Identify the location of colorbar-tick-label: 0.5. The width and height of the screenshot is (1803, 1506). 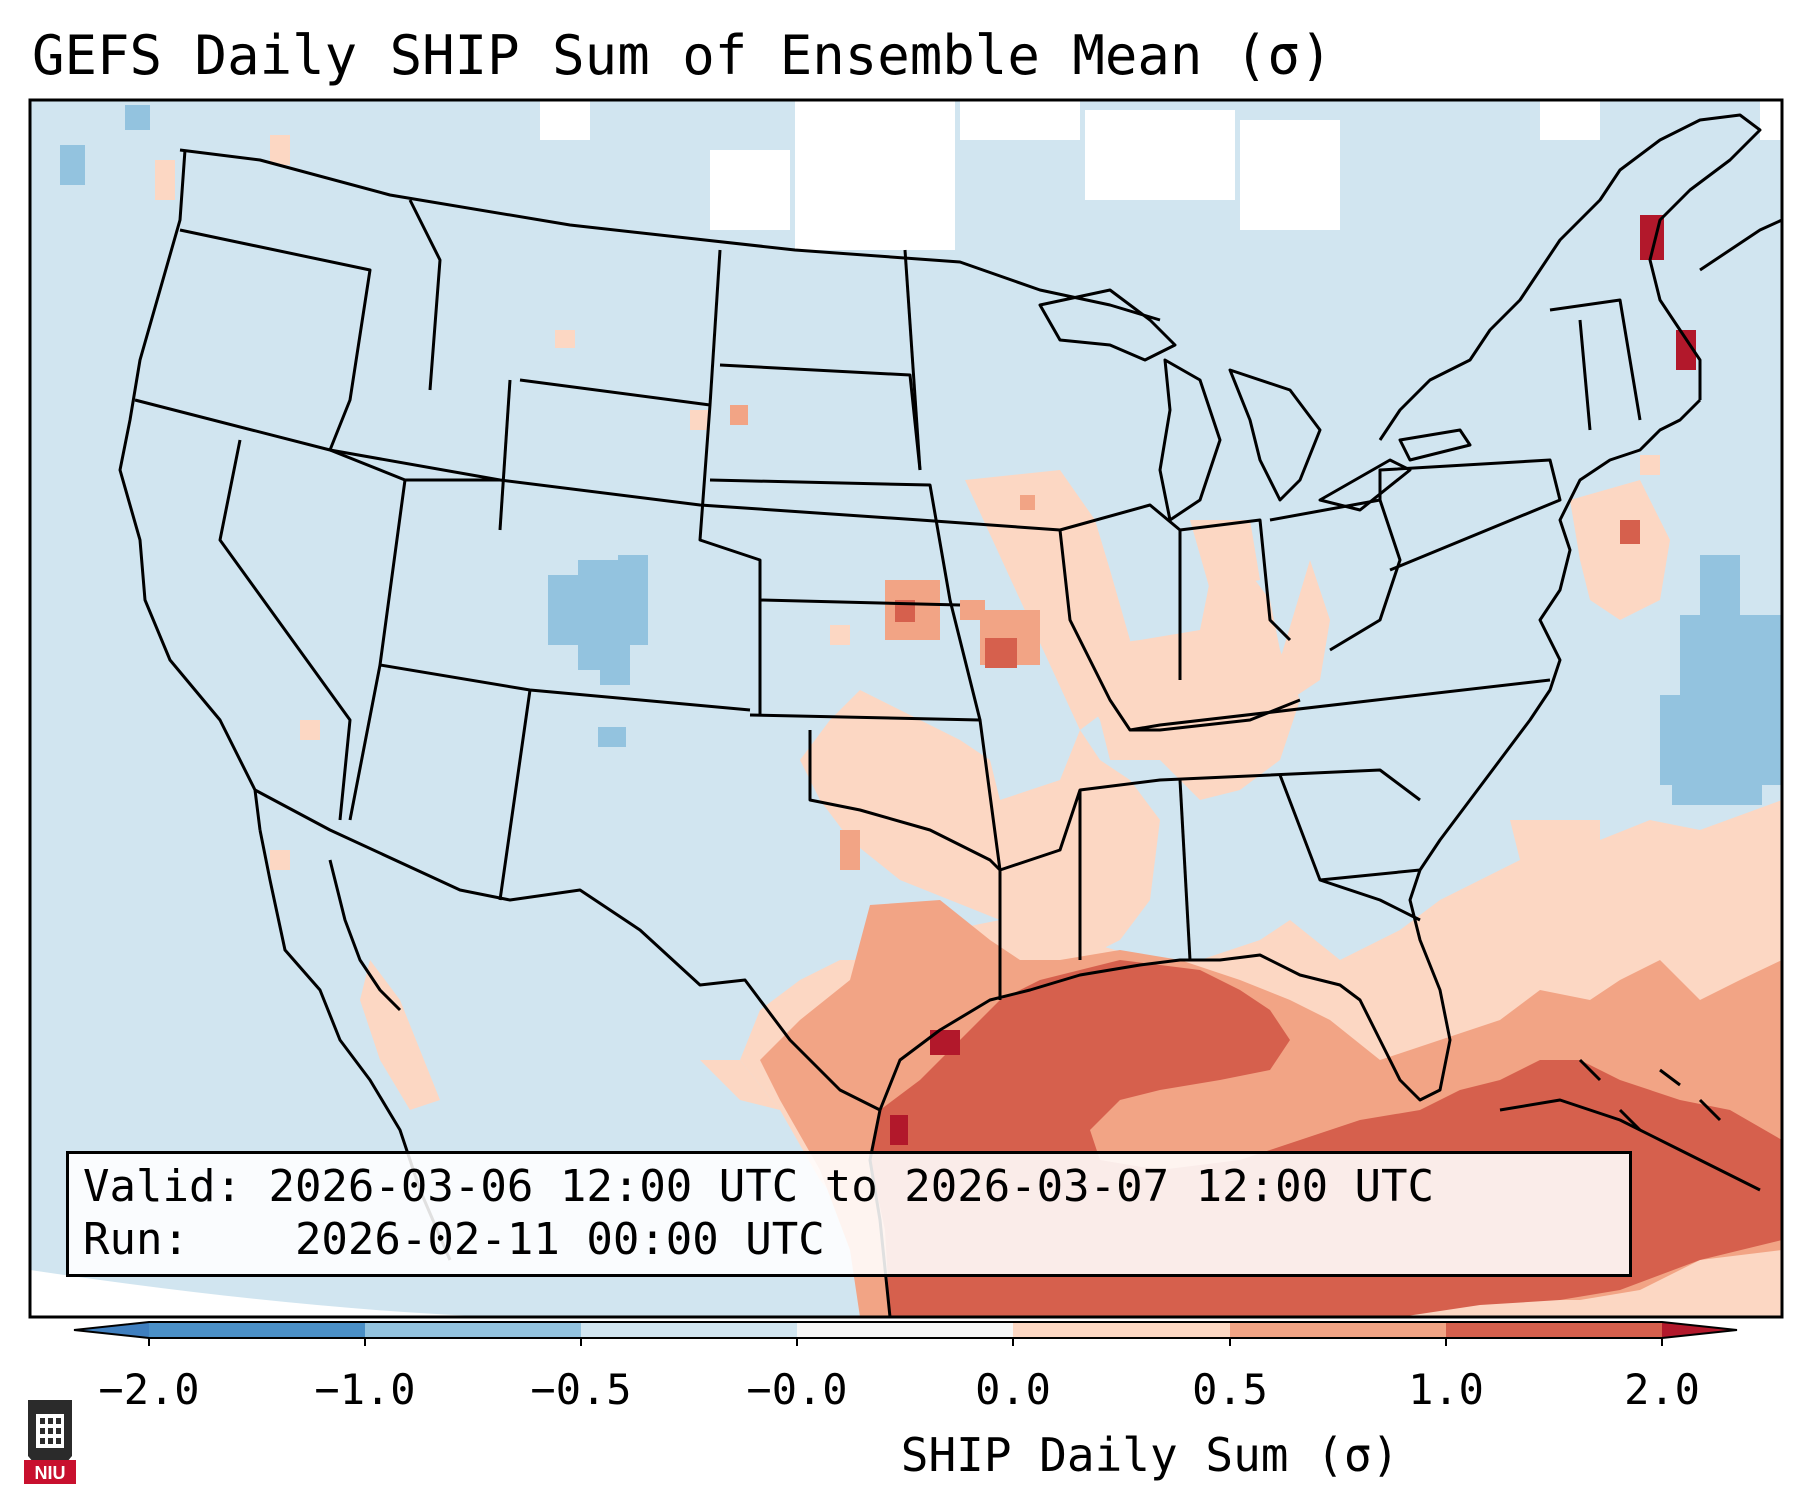
(1230, 1389).